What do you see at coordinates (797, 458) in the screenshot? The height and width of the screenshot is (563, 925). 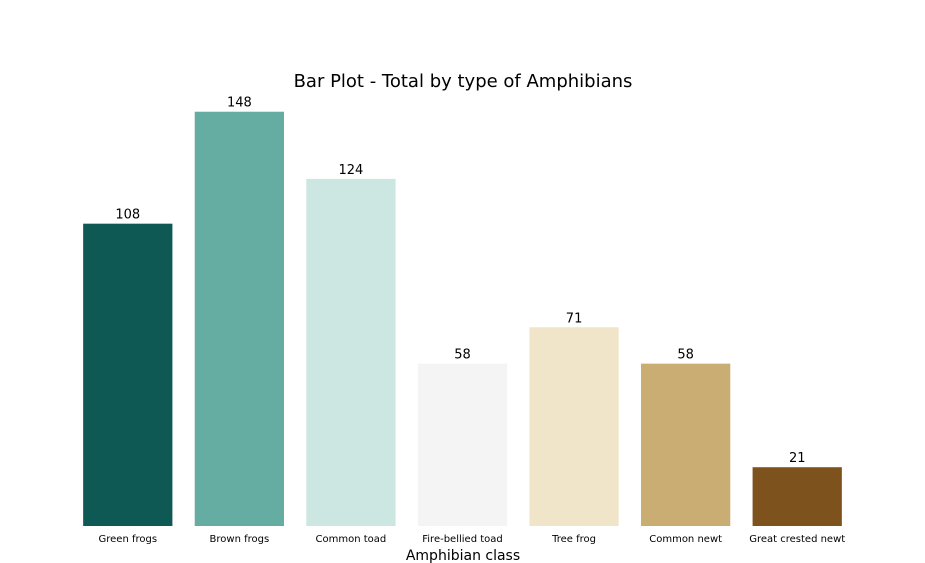 I see `data-label: 21` at bounding box center [797, 458].